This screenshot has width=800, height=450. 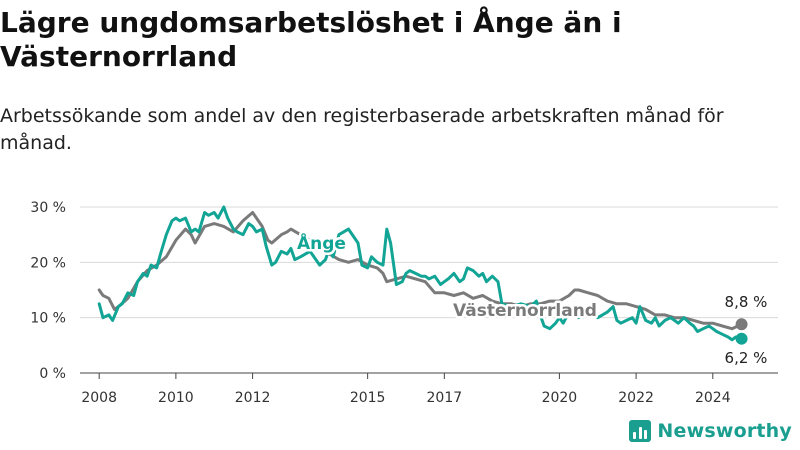 What do you see at coordinates (99, 398) in the screenshot?
I see `x-tick-label: 2008` at bounding box center [99, 398].